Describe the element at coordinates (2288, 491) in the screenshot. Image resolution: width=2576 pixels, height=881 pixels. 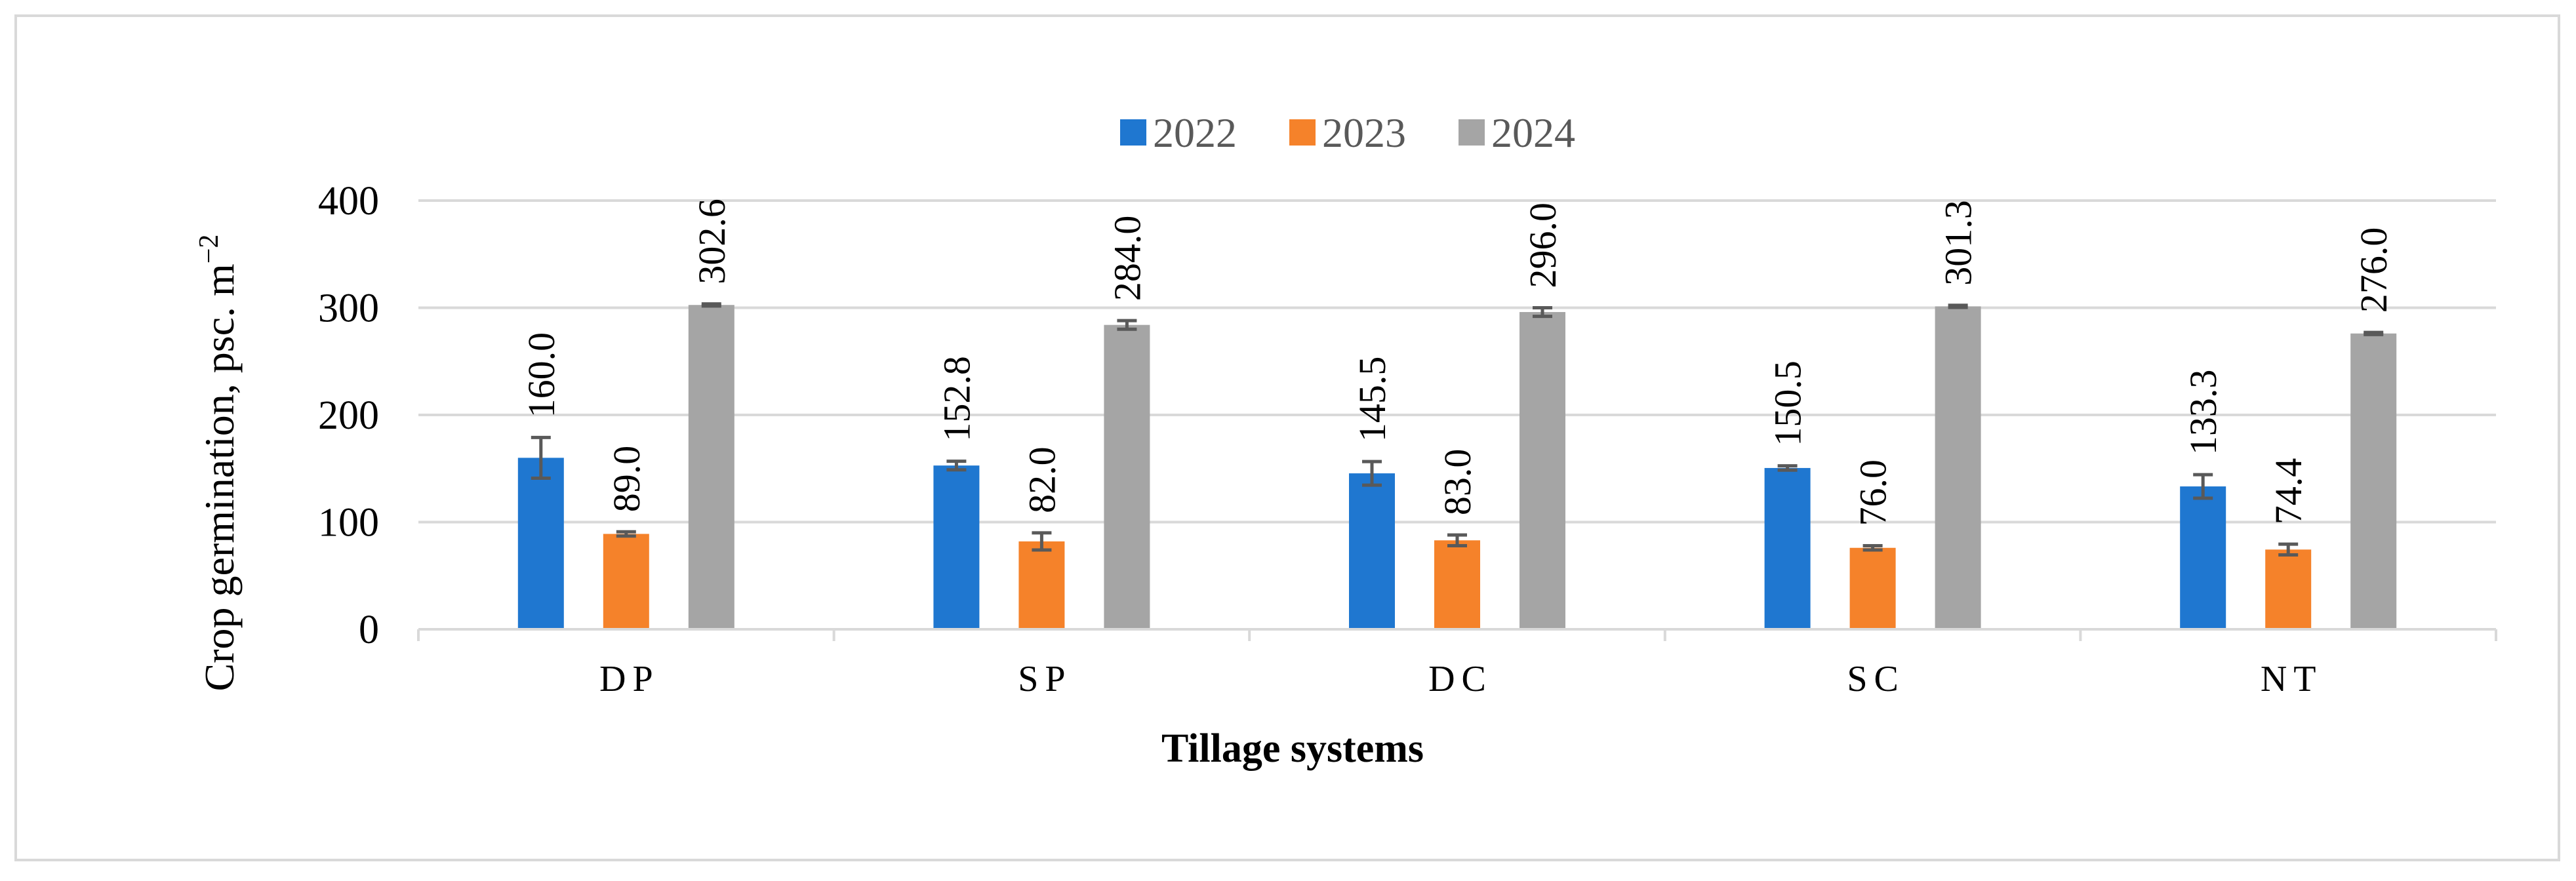
I see `data-label-2023-NT: 74.4` at that location.